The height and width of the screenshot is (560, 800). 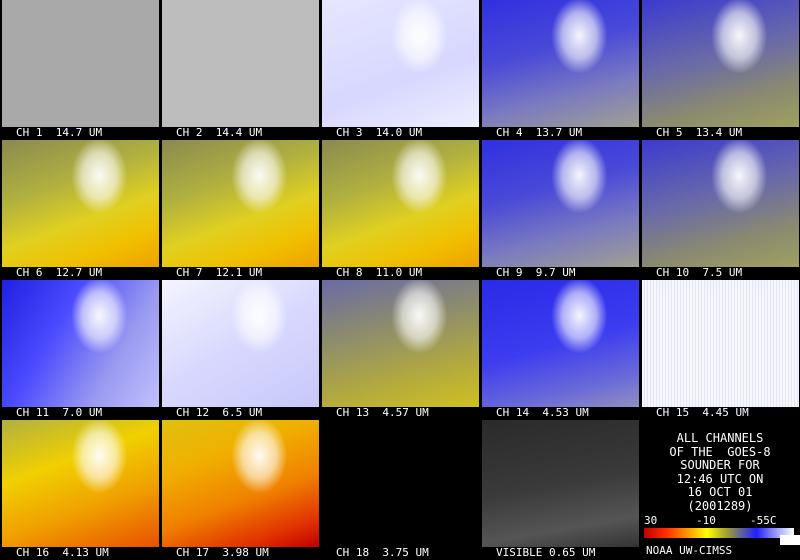 I want to click on info-line: SOUNDER FOR, so click(x=720, y=465).